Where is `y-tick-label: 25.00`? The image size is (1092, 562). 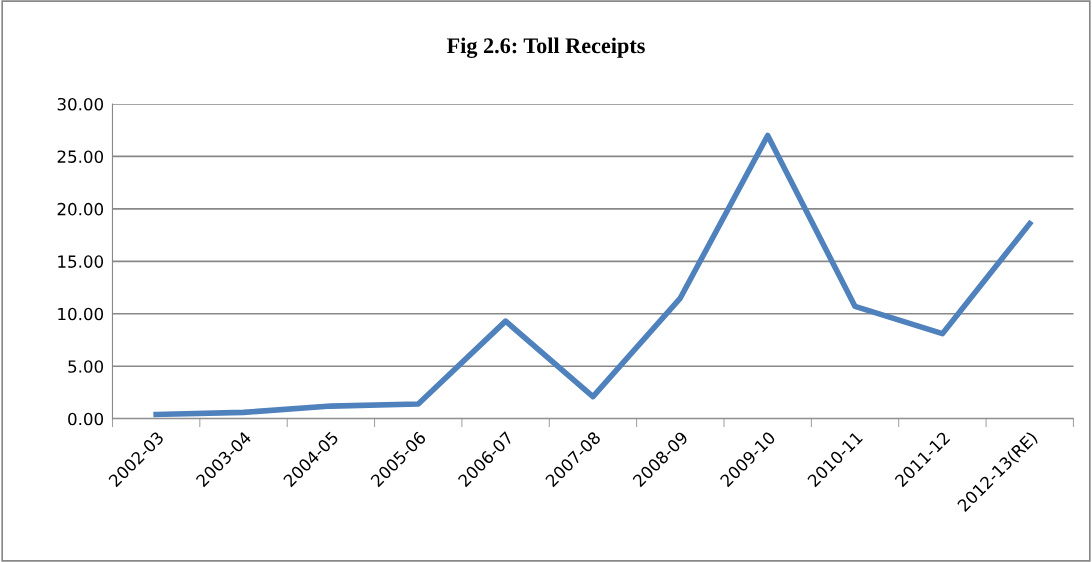
y-tick-label: 25.00 is located at coordinates (80, 156).